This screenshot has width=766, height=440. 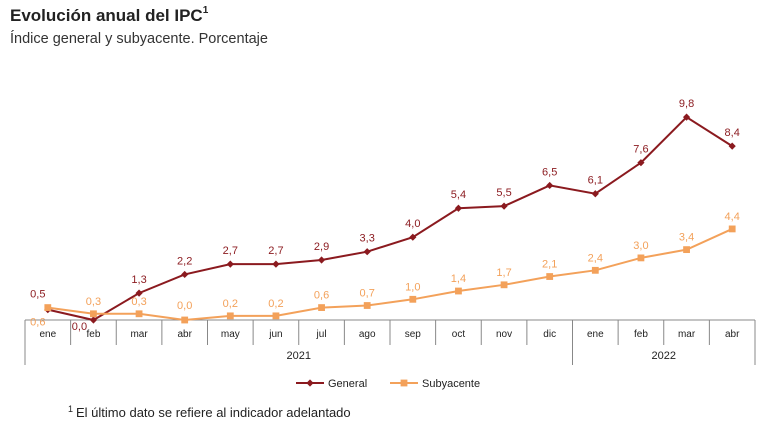 I want to click on data-label-general: 1,3, so click(x=138, y=280).